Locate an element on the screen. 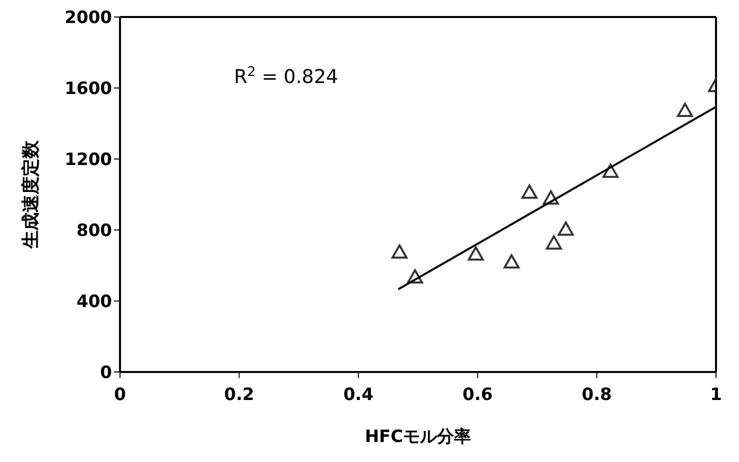 The image size is (739, 462). x-tick-label: 0 is located at coordinates (120, 395).